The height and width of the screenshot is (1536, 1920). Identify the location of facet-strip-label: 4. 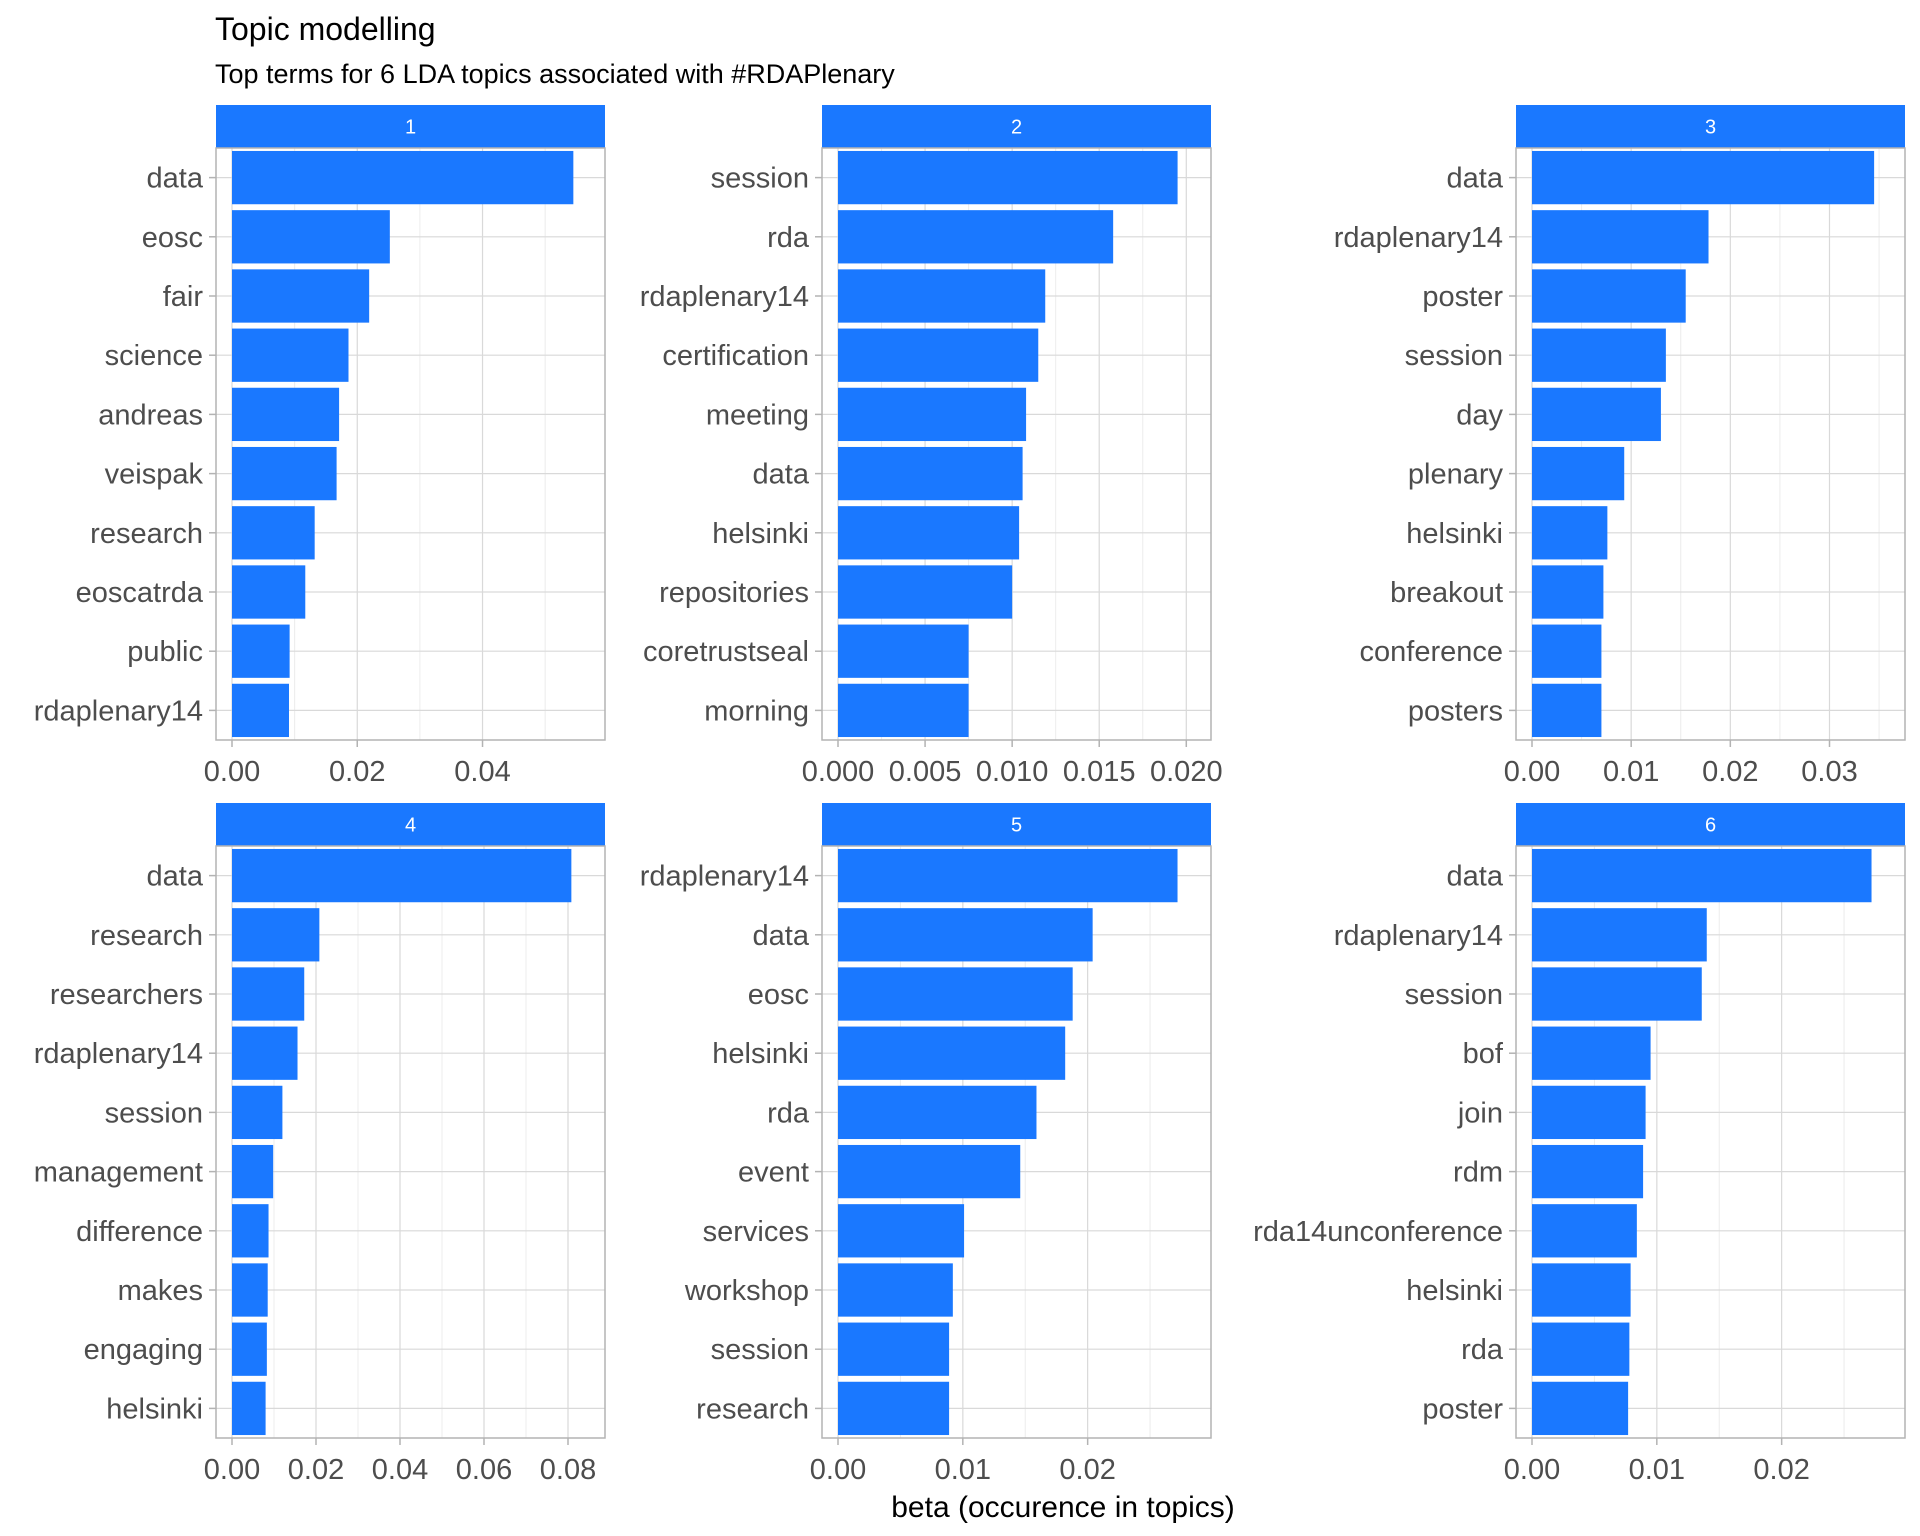
(410, 826).